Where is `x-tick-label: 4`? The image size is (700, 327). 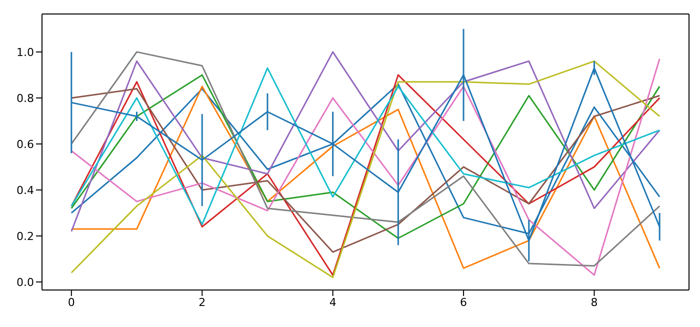 x-tick-label: 4 is located at coordinates (332, 302).